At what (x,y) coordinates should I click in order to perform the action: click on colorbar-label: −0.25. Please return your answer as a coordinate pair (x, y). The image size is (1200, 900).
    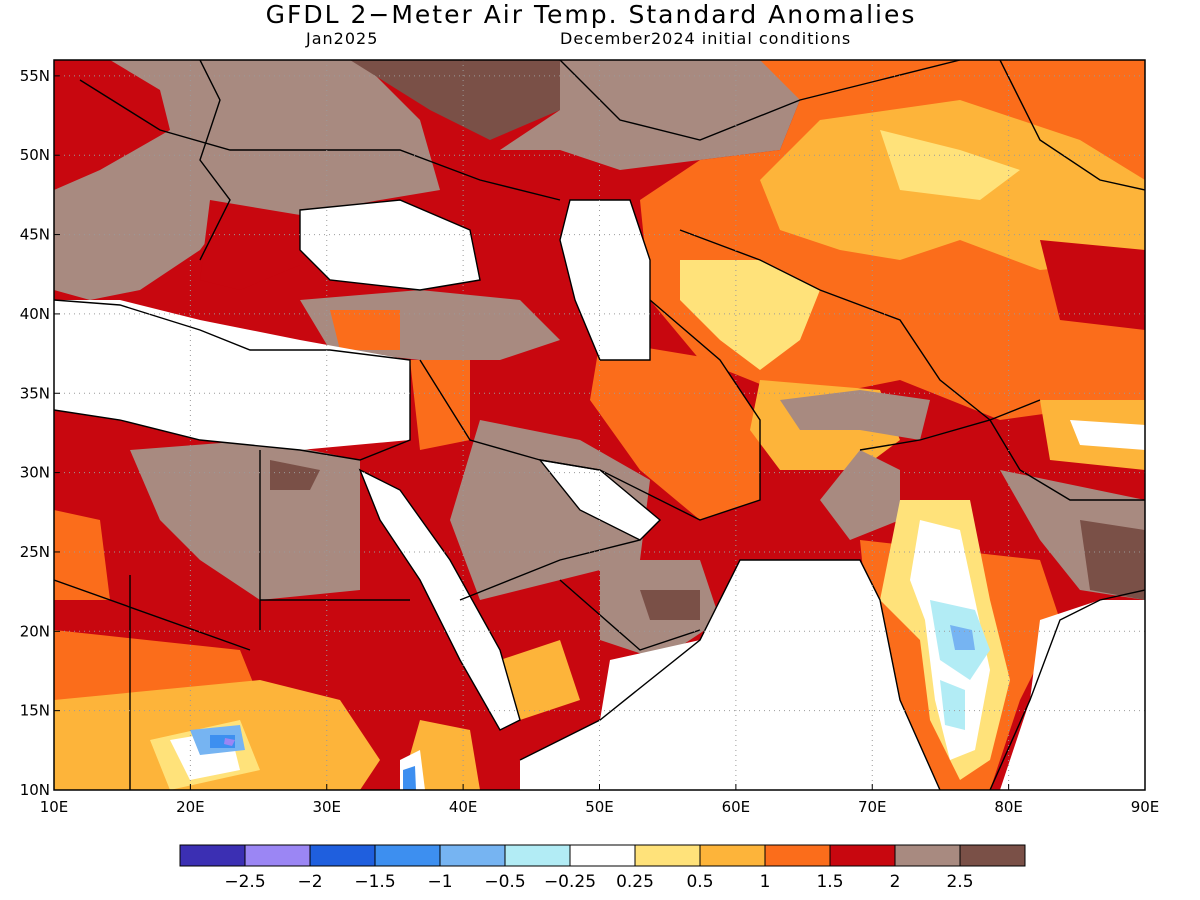
    Looking at the image, I should click on (570, 882).